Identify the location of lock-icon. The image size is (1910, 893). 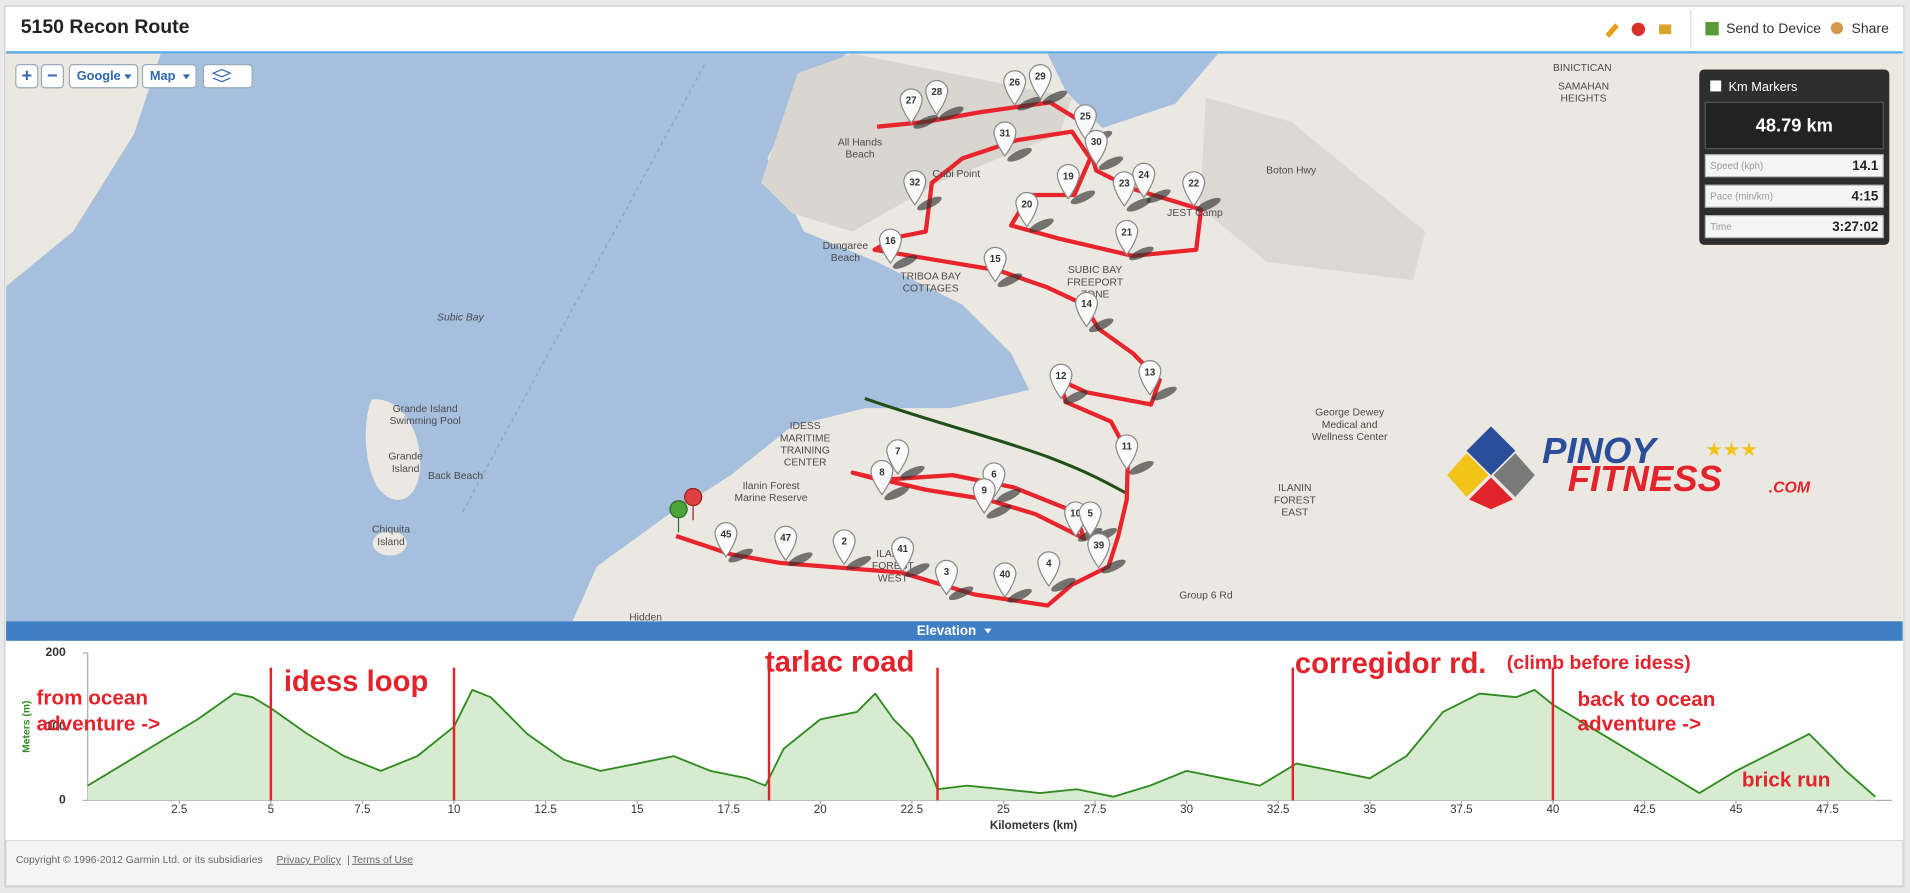
(1665, 29).